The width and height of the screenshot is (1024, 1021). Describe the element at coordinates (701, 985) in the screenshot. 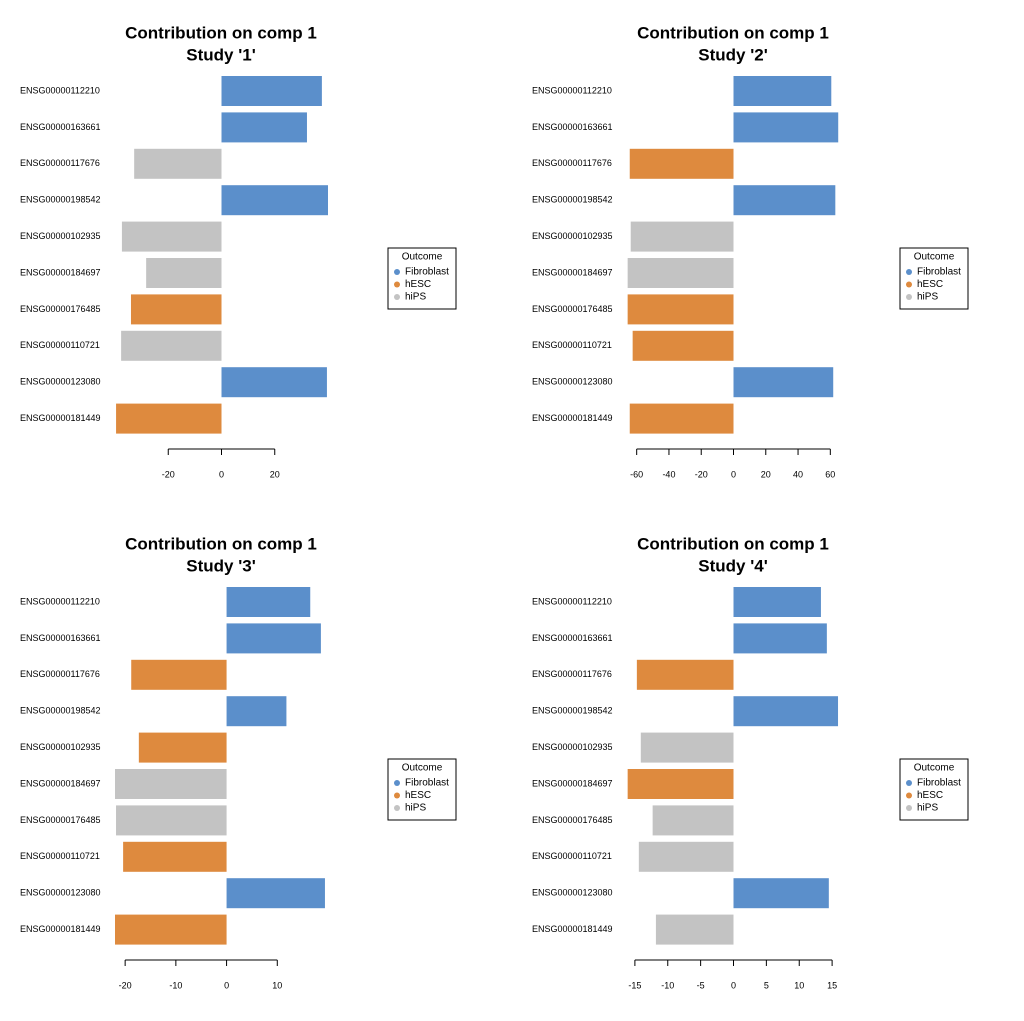

I see `x-tick-label: -5` at that location.